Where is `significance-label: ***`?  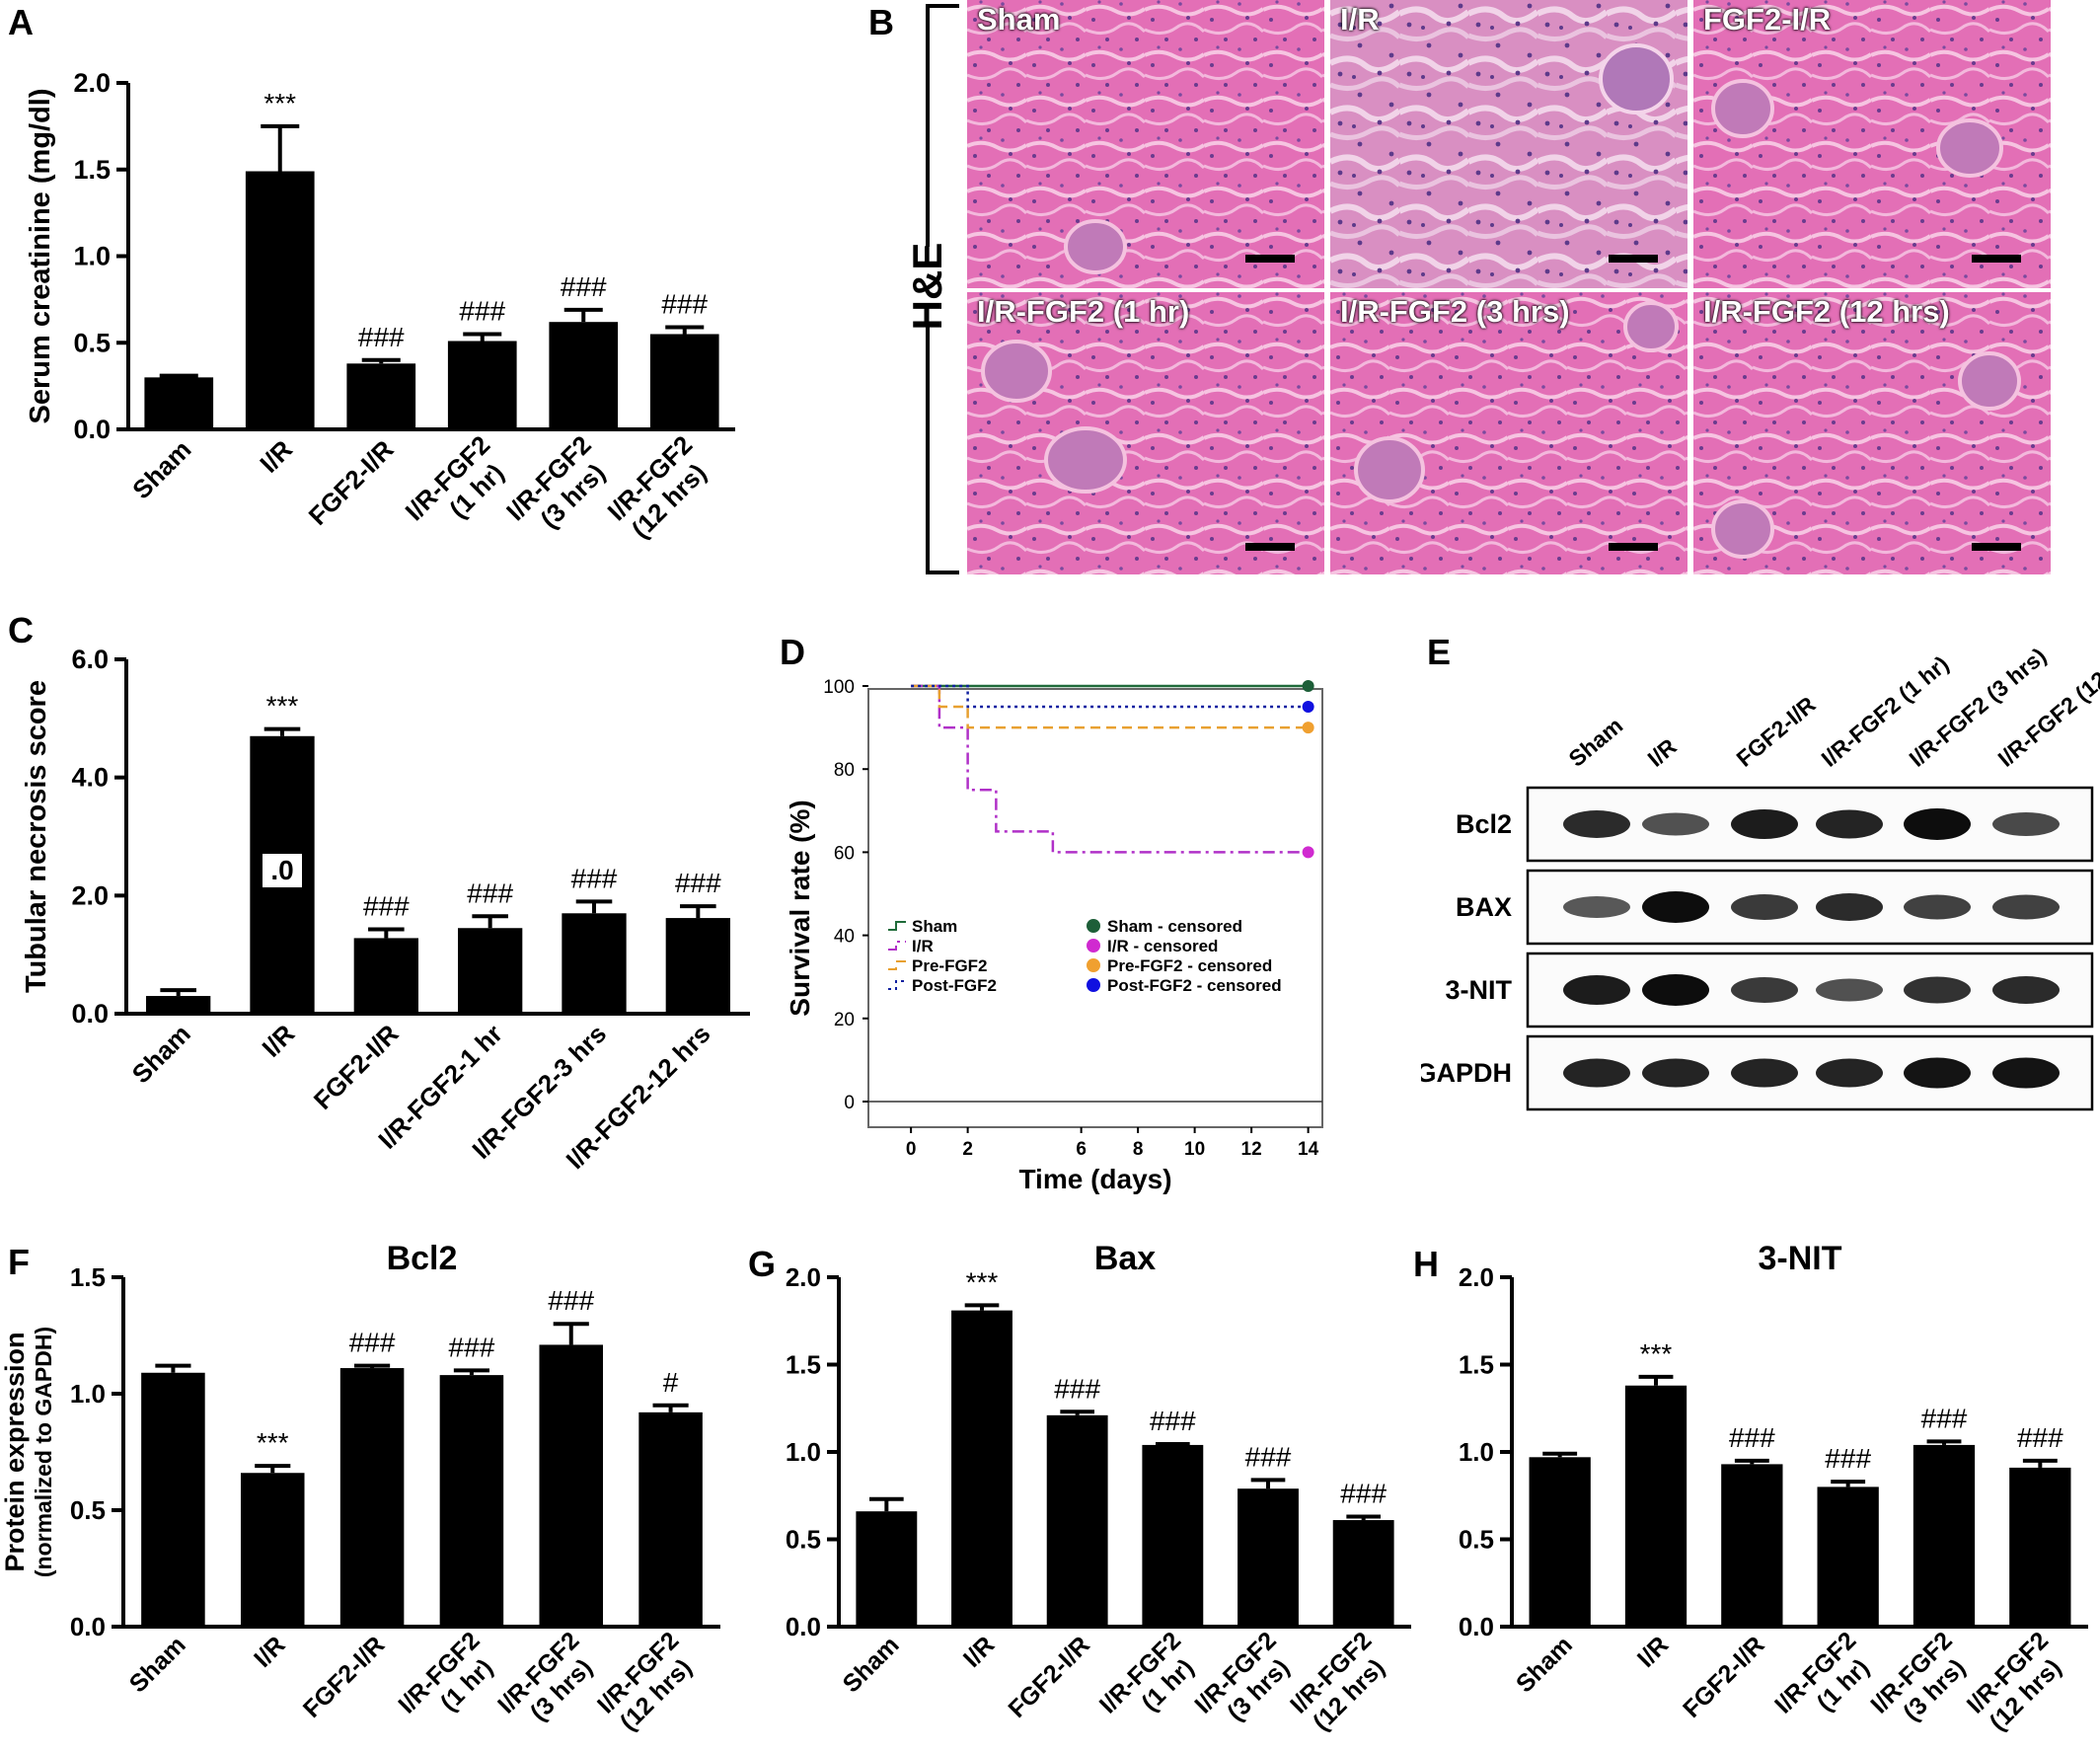 significance-label: *** is located at coordinates (279, 103).